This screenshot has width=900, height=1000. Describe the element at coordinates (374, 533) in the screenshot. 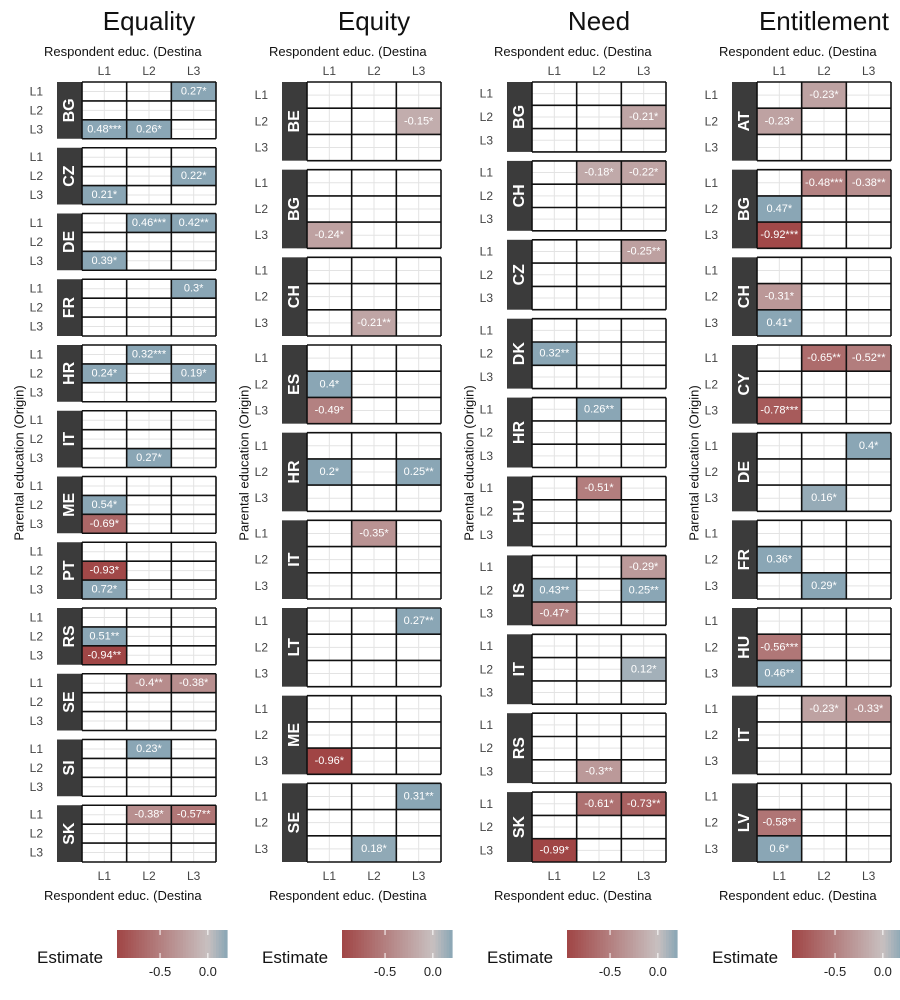

I see `cell-value-label: -0.35*` at that location.